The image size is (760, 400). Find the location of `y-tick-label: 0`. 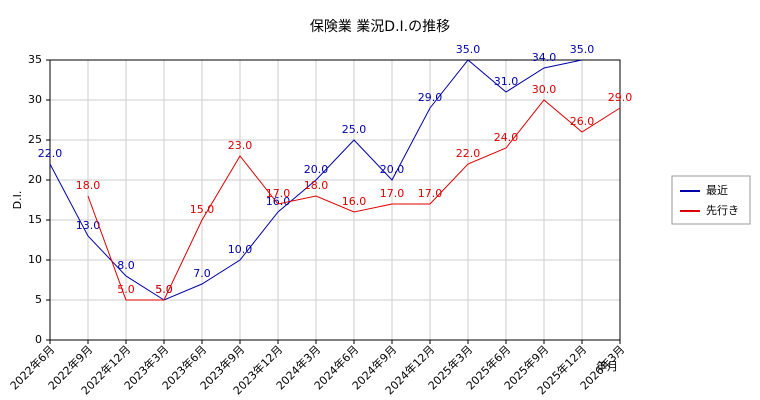

y-tick-label: 0 is located at coordinates (38, 339).